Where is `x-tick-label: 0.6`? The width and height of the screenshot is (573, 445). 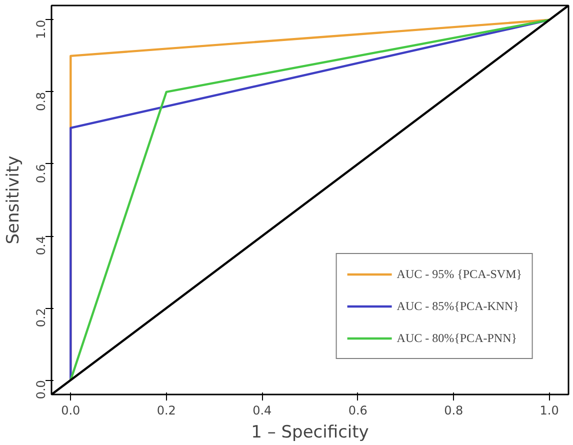 x-tick-label: 0.6 is located at coordinates (358, 411).